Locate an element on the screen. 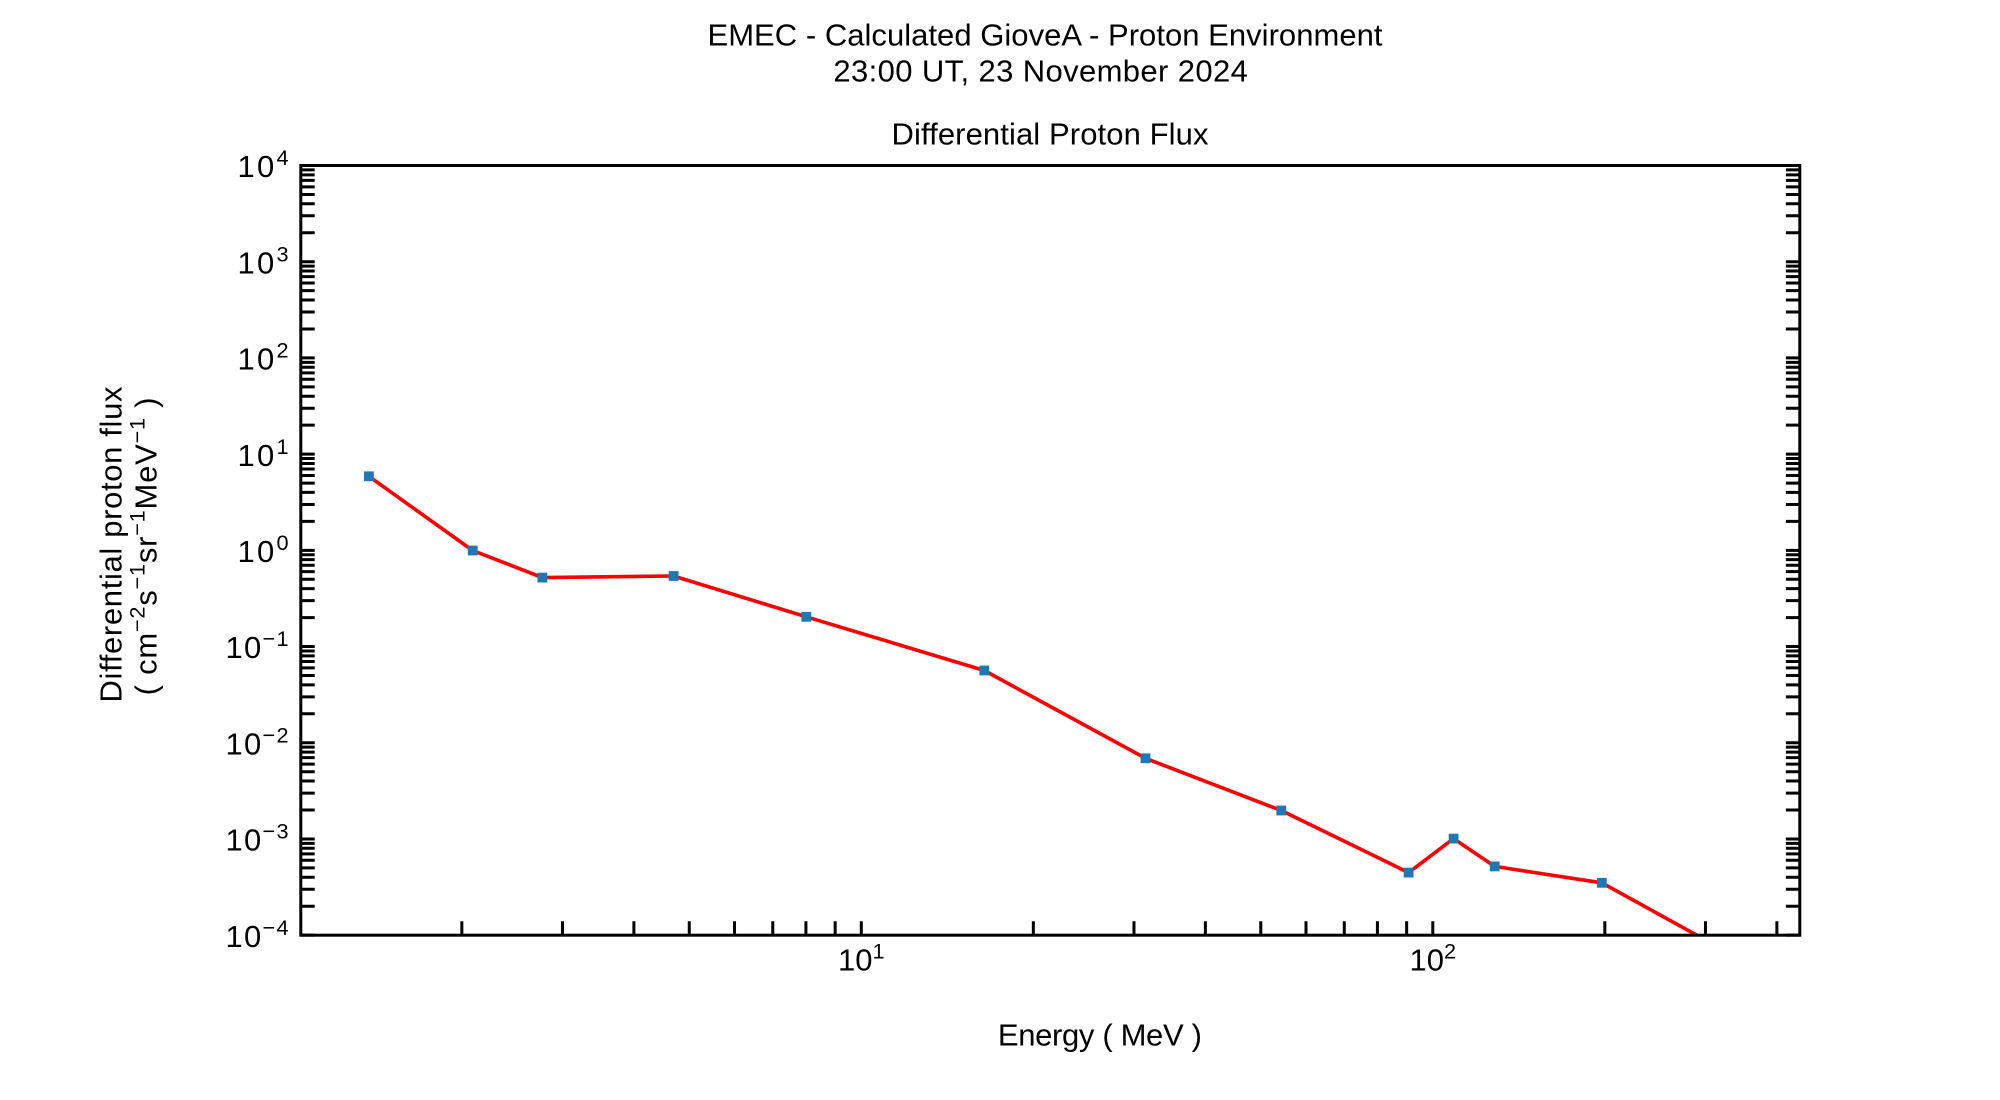 This screenshot has width=2000, height=1100. svg-text: 10⁻³ is located at coordinates (257, 838).